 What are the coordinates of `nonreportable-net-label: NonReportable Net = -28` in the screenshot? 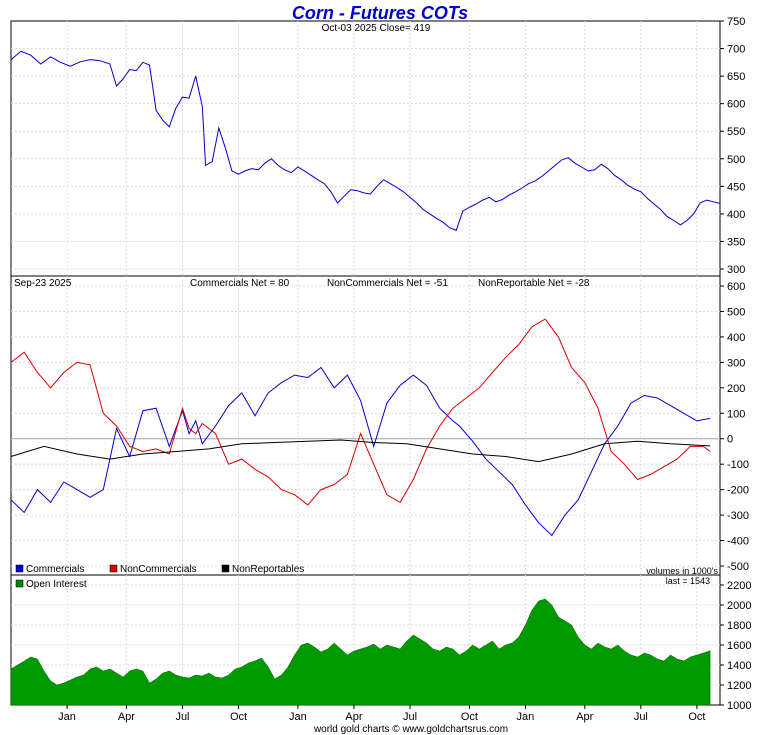 It's located at (534, 283).